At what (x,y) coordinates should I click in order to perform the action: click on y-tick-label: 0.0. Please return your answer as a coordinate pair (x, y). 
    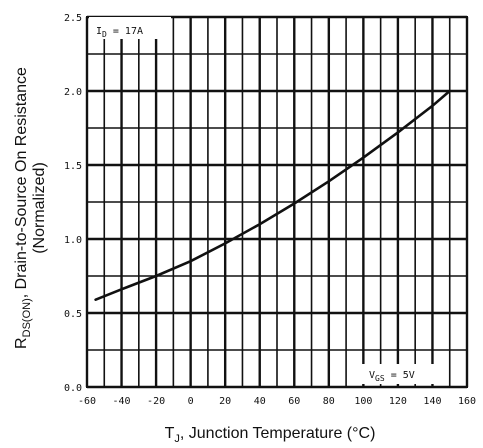
    Looking at the image, I should click on (73, 388).